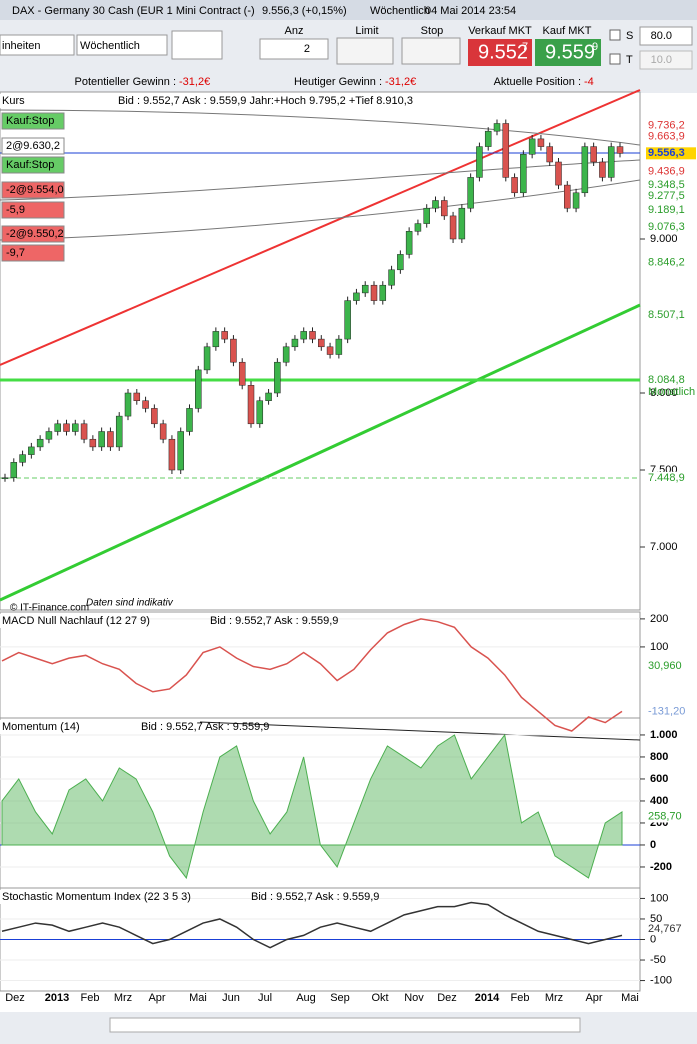  What do you see at coordinates (320, 665) in the screenshot?
I see `macd-panel` at bounding box center [320, 665].